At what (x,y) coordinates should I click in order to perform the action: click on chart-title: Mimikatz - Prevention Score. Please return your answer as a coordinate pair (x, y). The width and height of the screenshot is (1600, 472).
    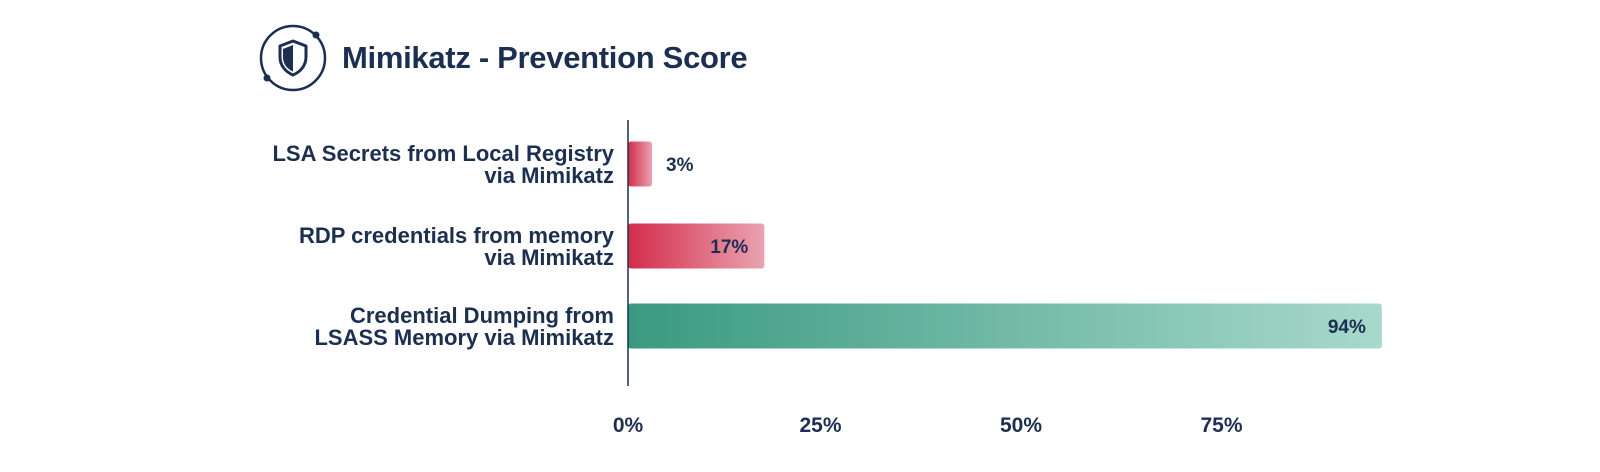
    Looking at the image, I should click on (545, 57).